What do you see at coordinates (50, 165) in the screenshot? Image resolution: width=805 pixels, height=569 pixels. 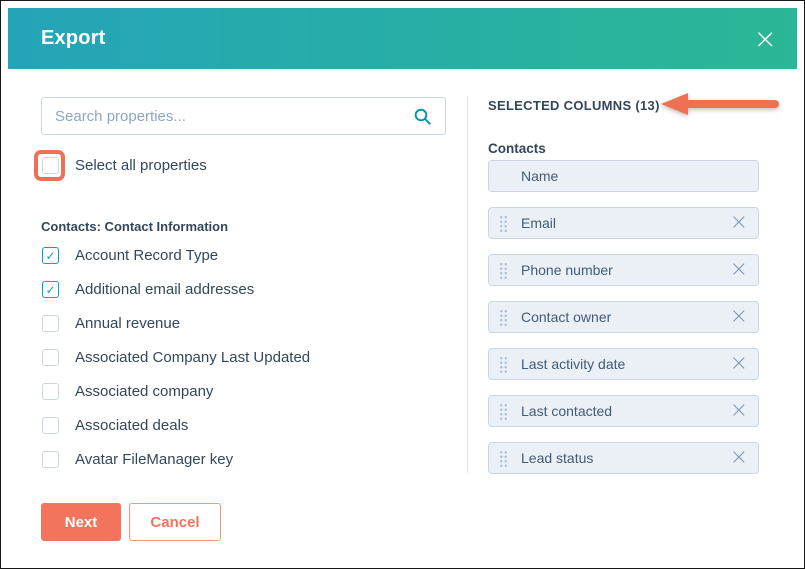 I see `select-all-checkbox` at bounding box center [50, 165].